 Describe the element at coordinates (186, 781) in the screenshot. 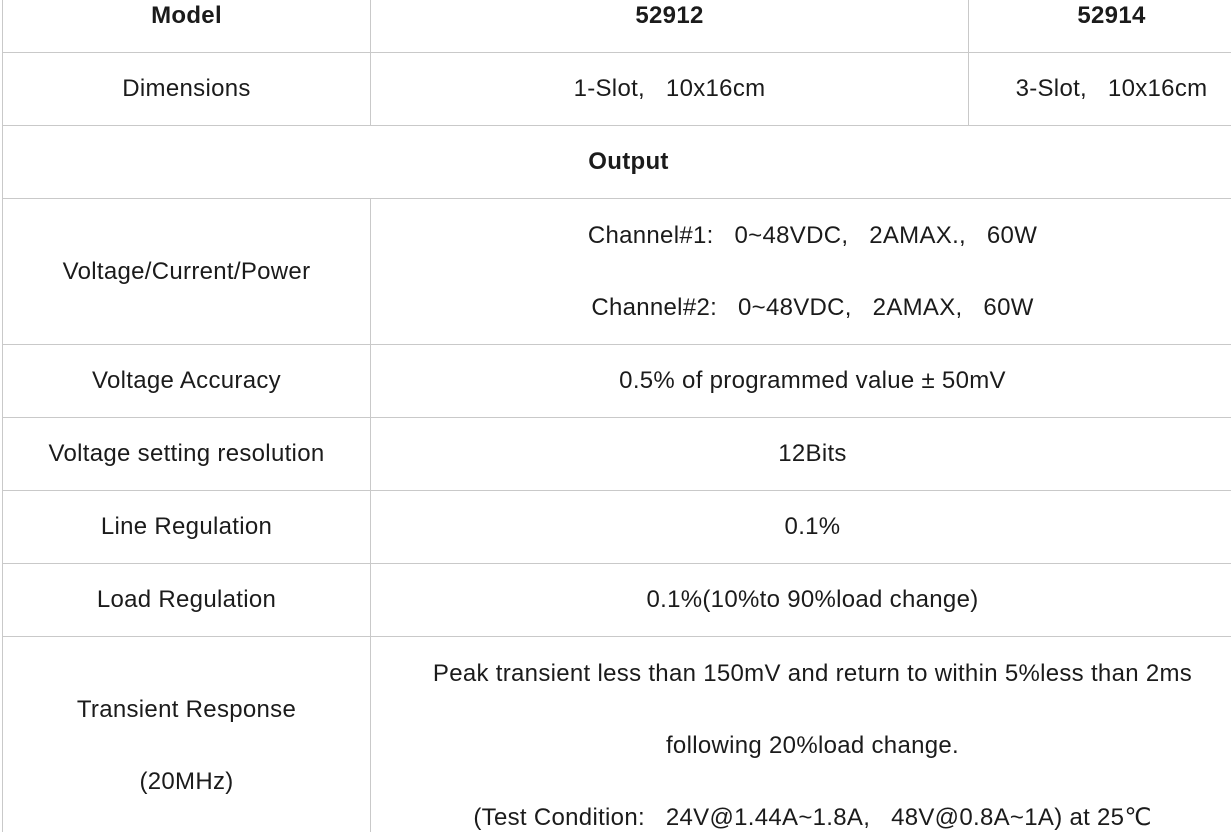

I see `transient-label-line2: (20MHz)` at that location.